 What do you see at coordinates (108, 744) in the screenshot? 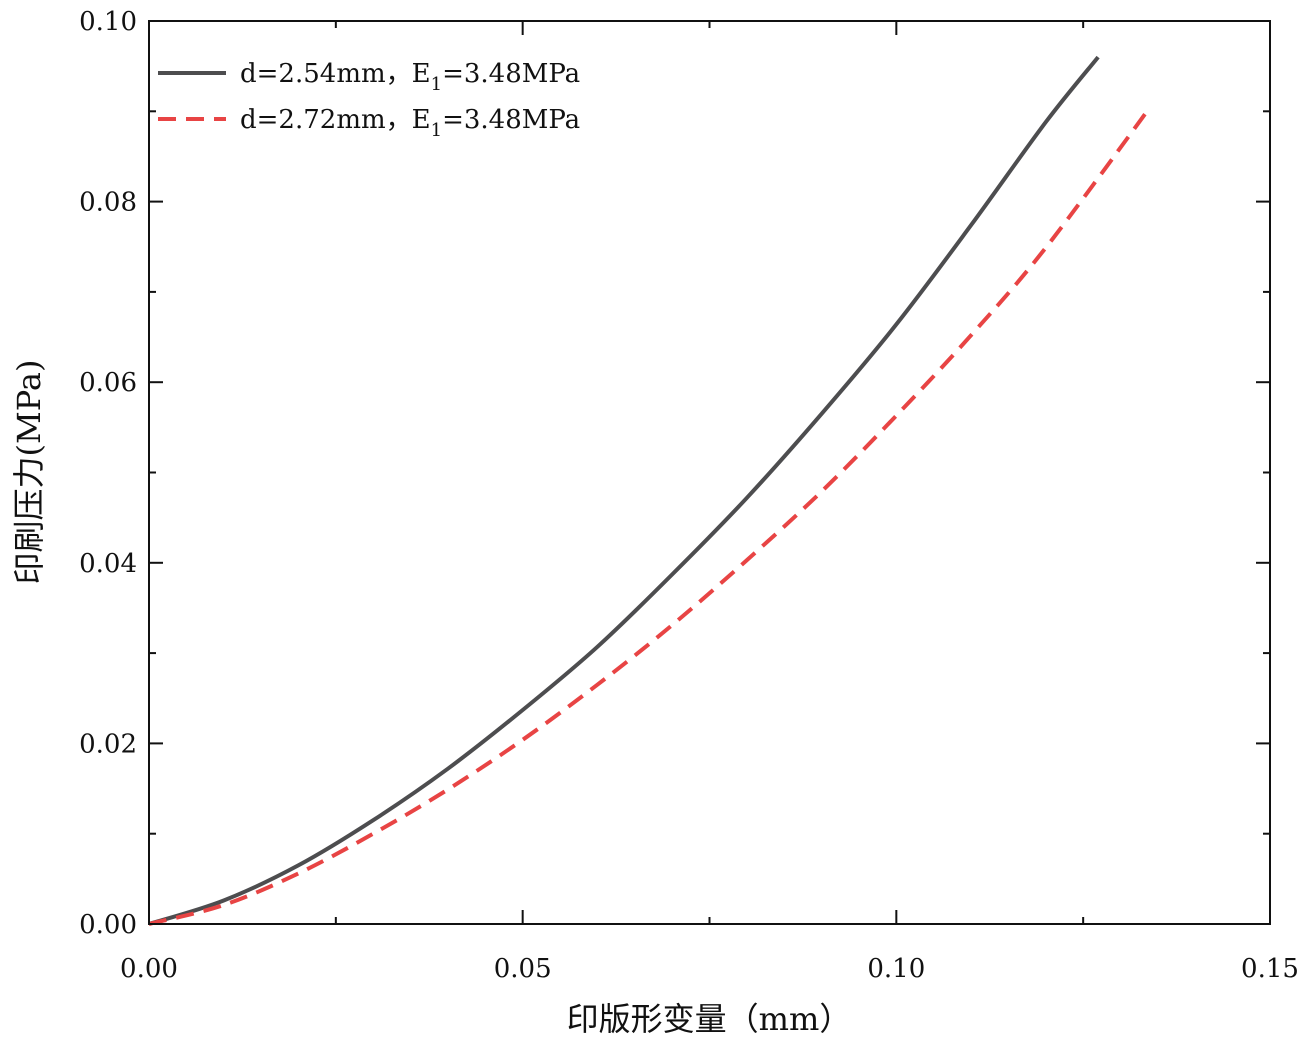
I see `y-tick-label: 0.02` at bounding box center [108, 744].